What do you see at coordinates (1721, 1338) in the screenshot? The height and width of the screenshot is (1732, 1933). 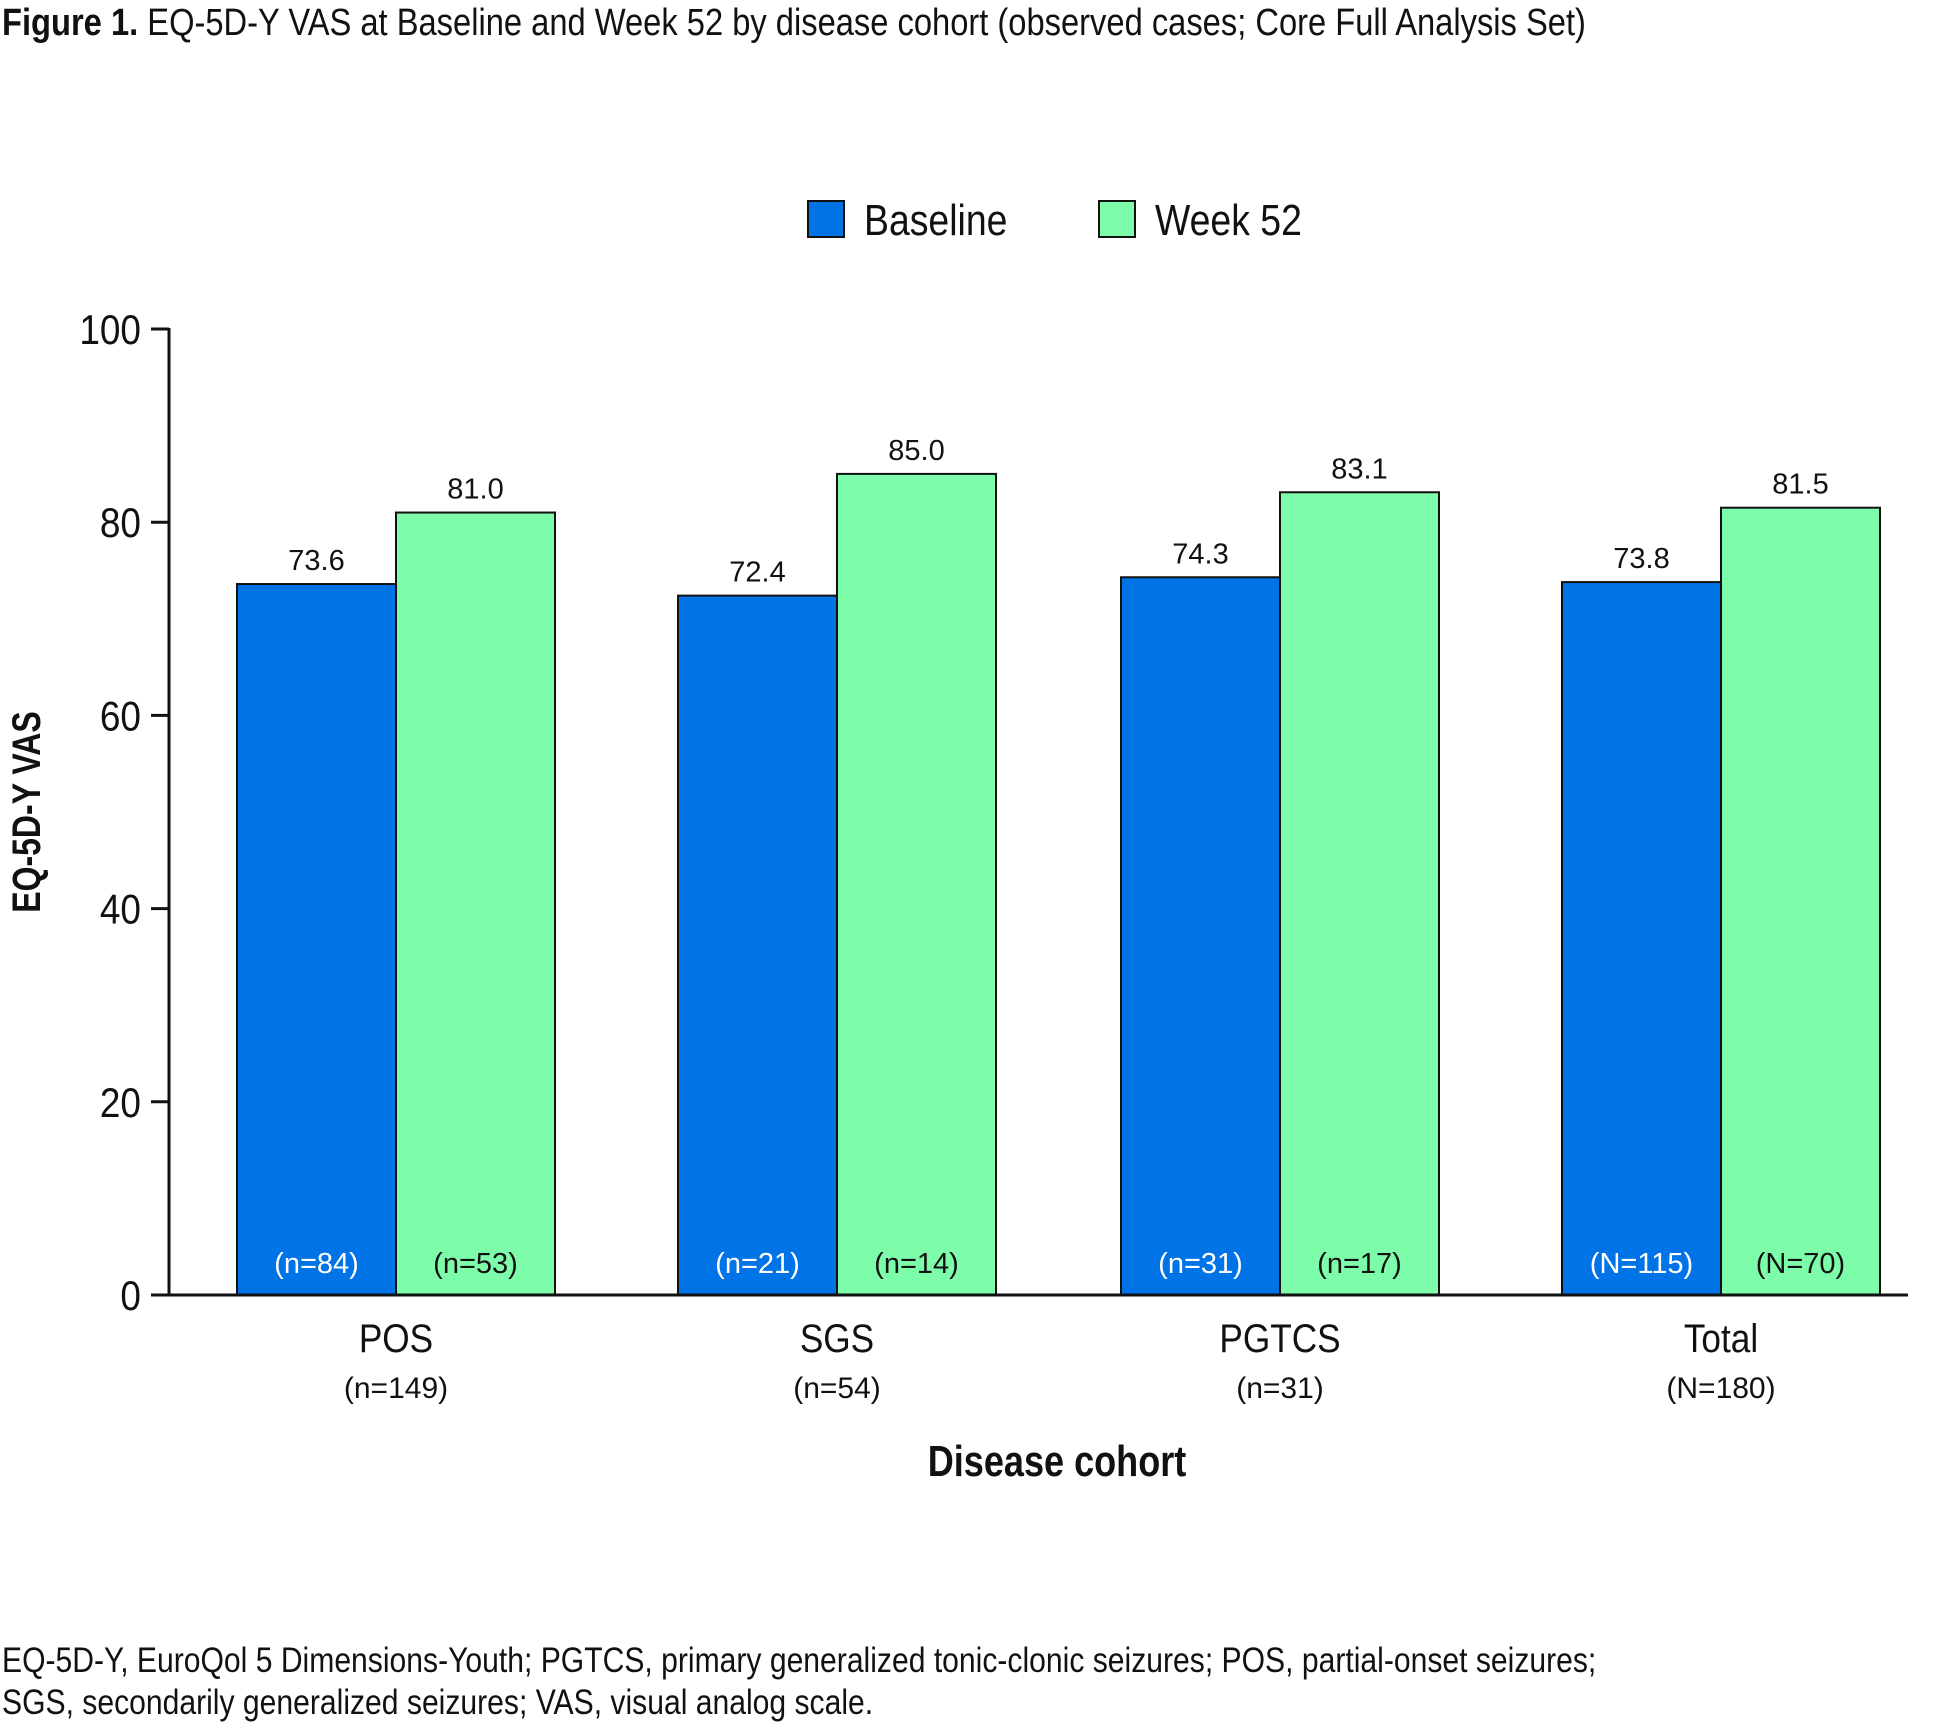 I see `x-tick-label: Total` at bounding box center [1721, 1338].